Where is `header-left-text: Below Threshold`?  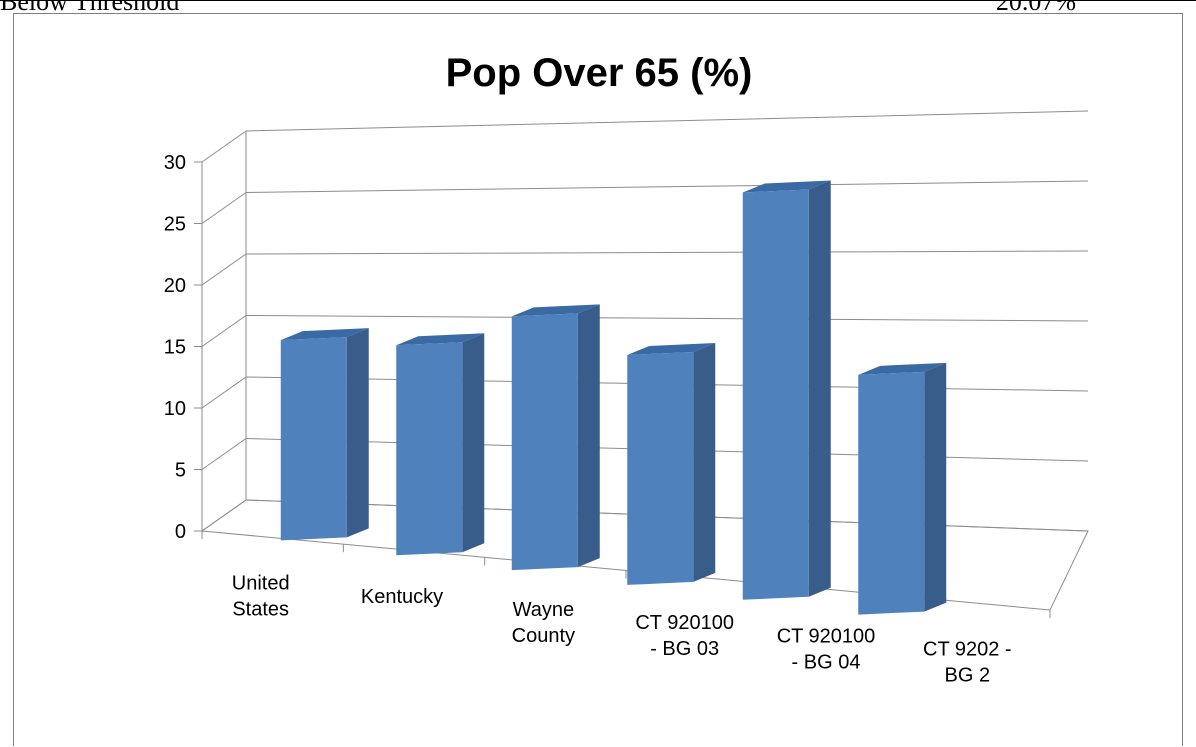 header-left-text: Below Threshold is located at coordinates (90, 8).